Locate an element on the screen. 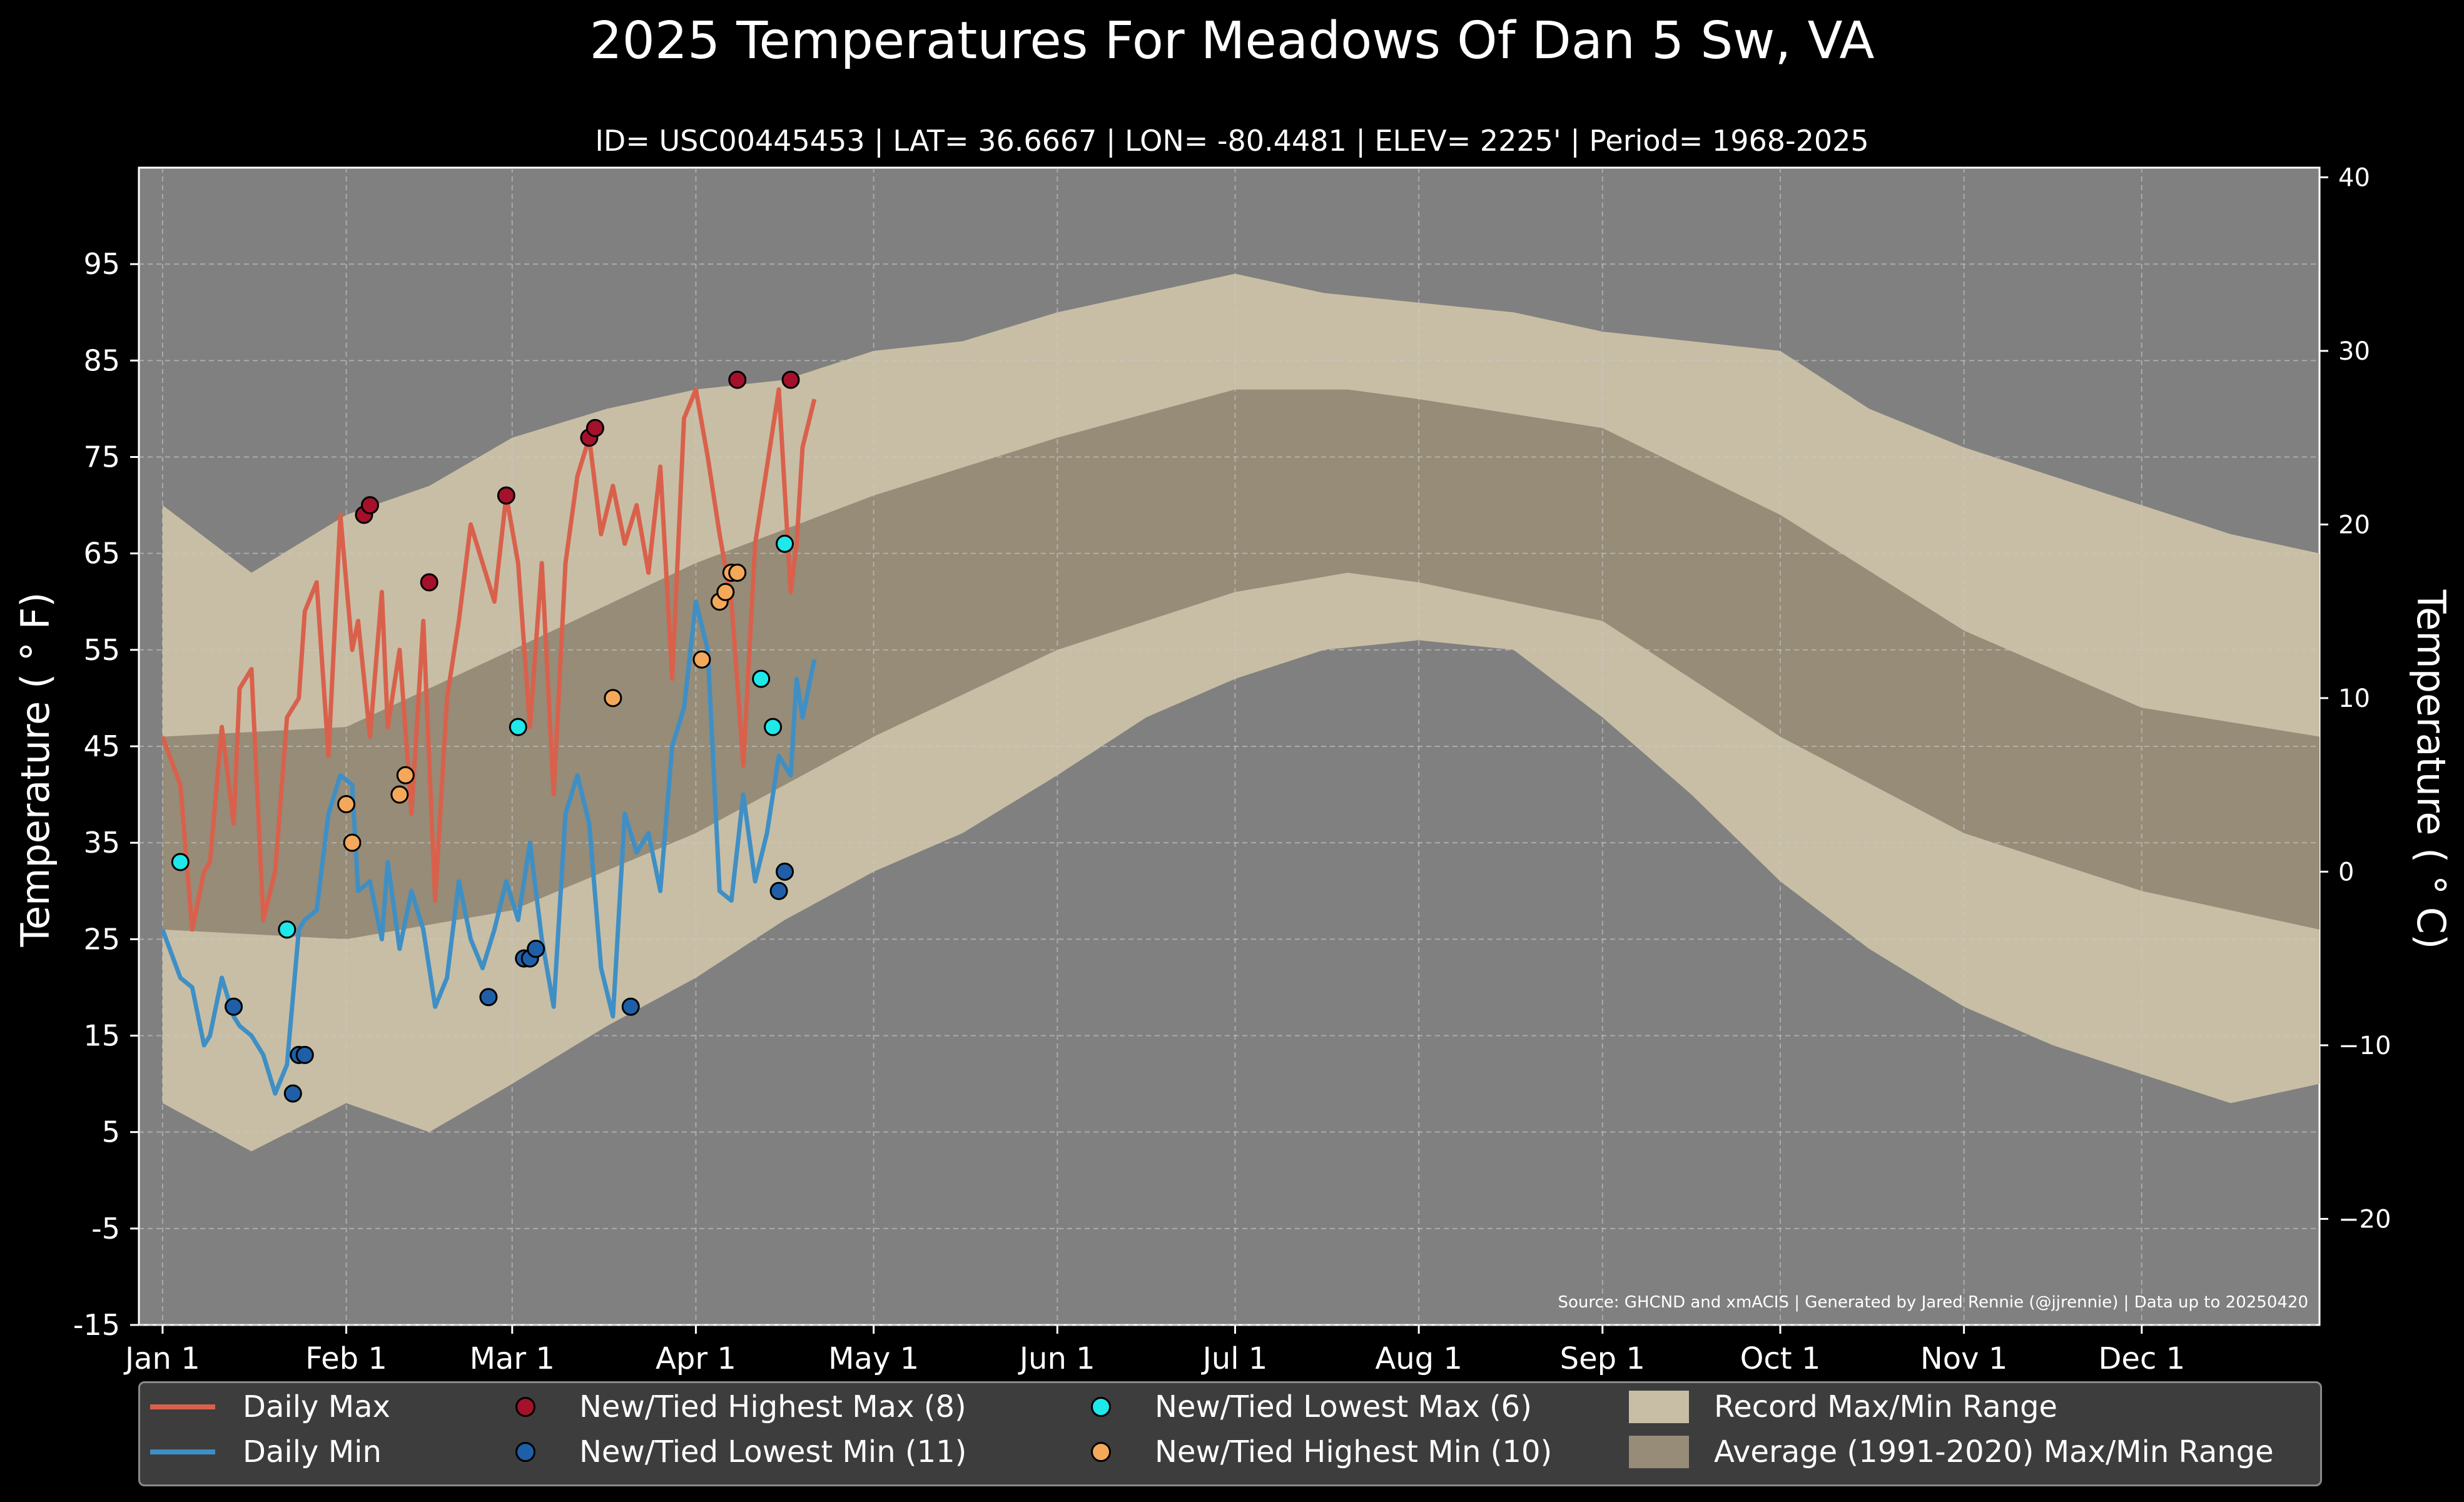 This screenshot has height=1502, width=2464. legend-item-new-high-min: New/Tied Highest Min (10) is located at coordinates (1309, 1451).